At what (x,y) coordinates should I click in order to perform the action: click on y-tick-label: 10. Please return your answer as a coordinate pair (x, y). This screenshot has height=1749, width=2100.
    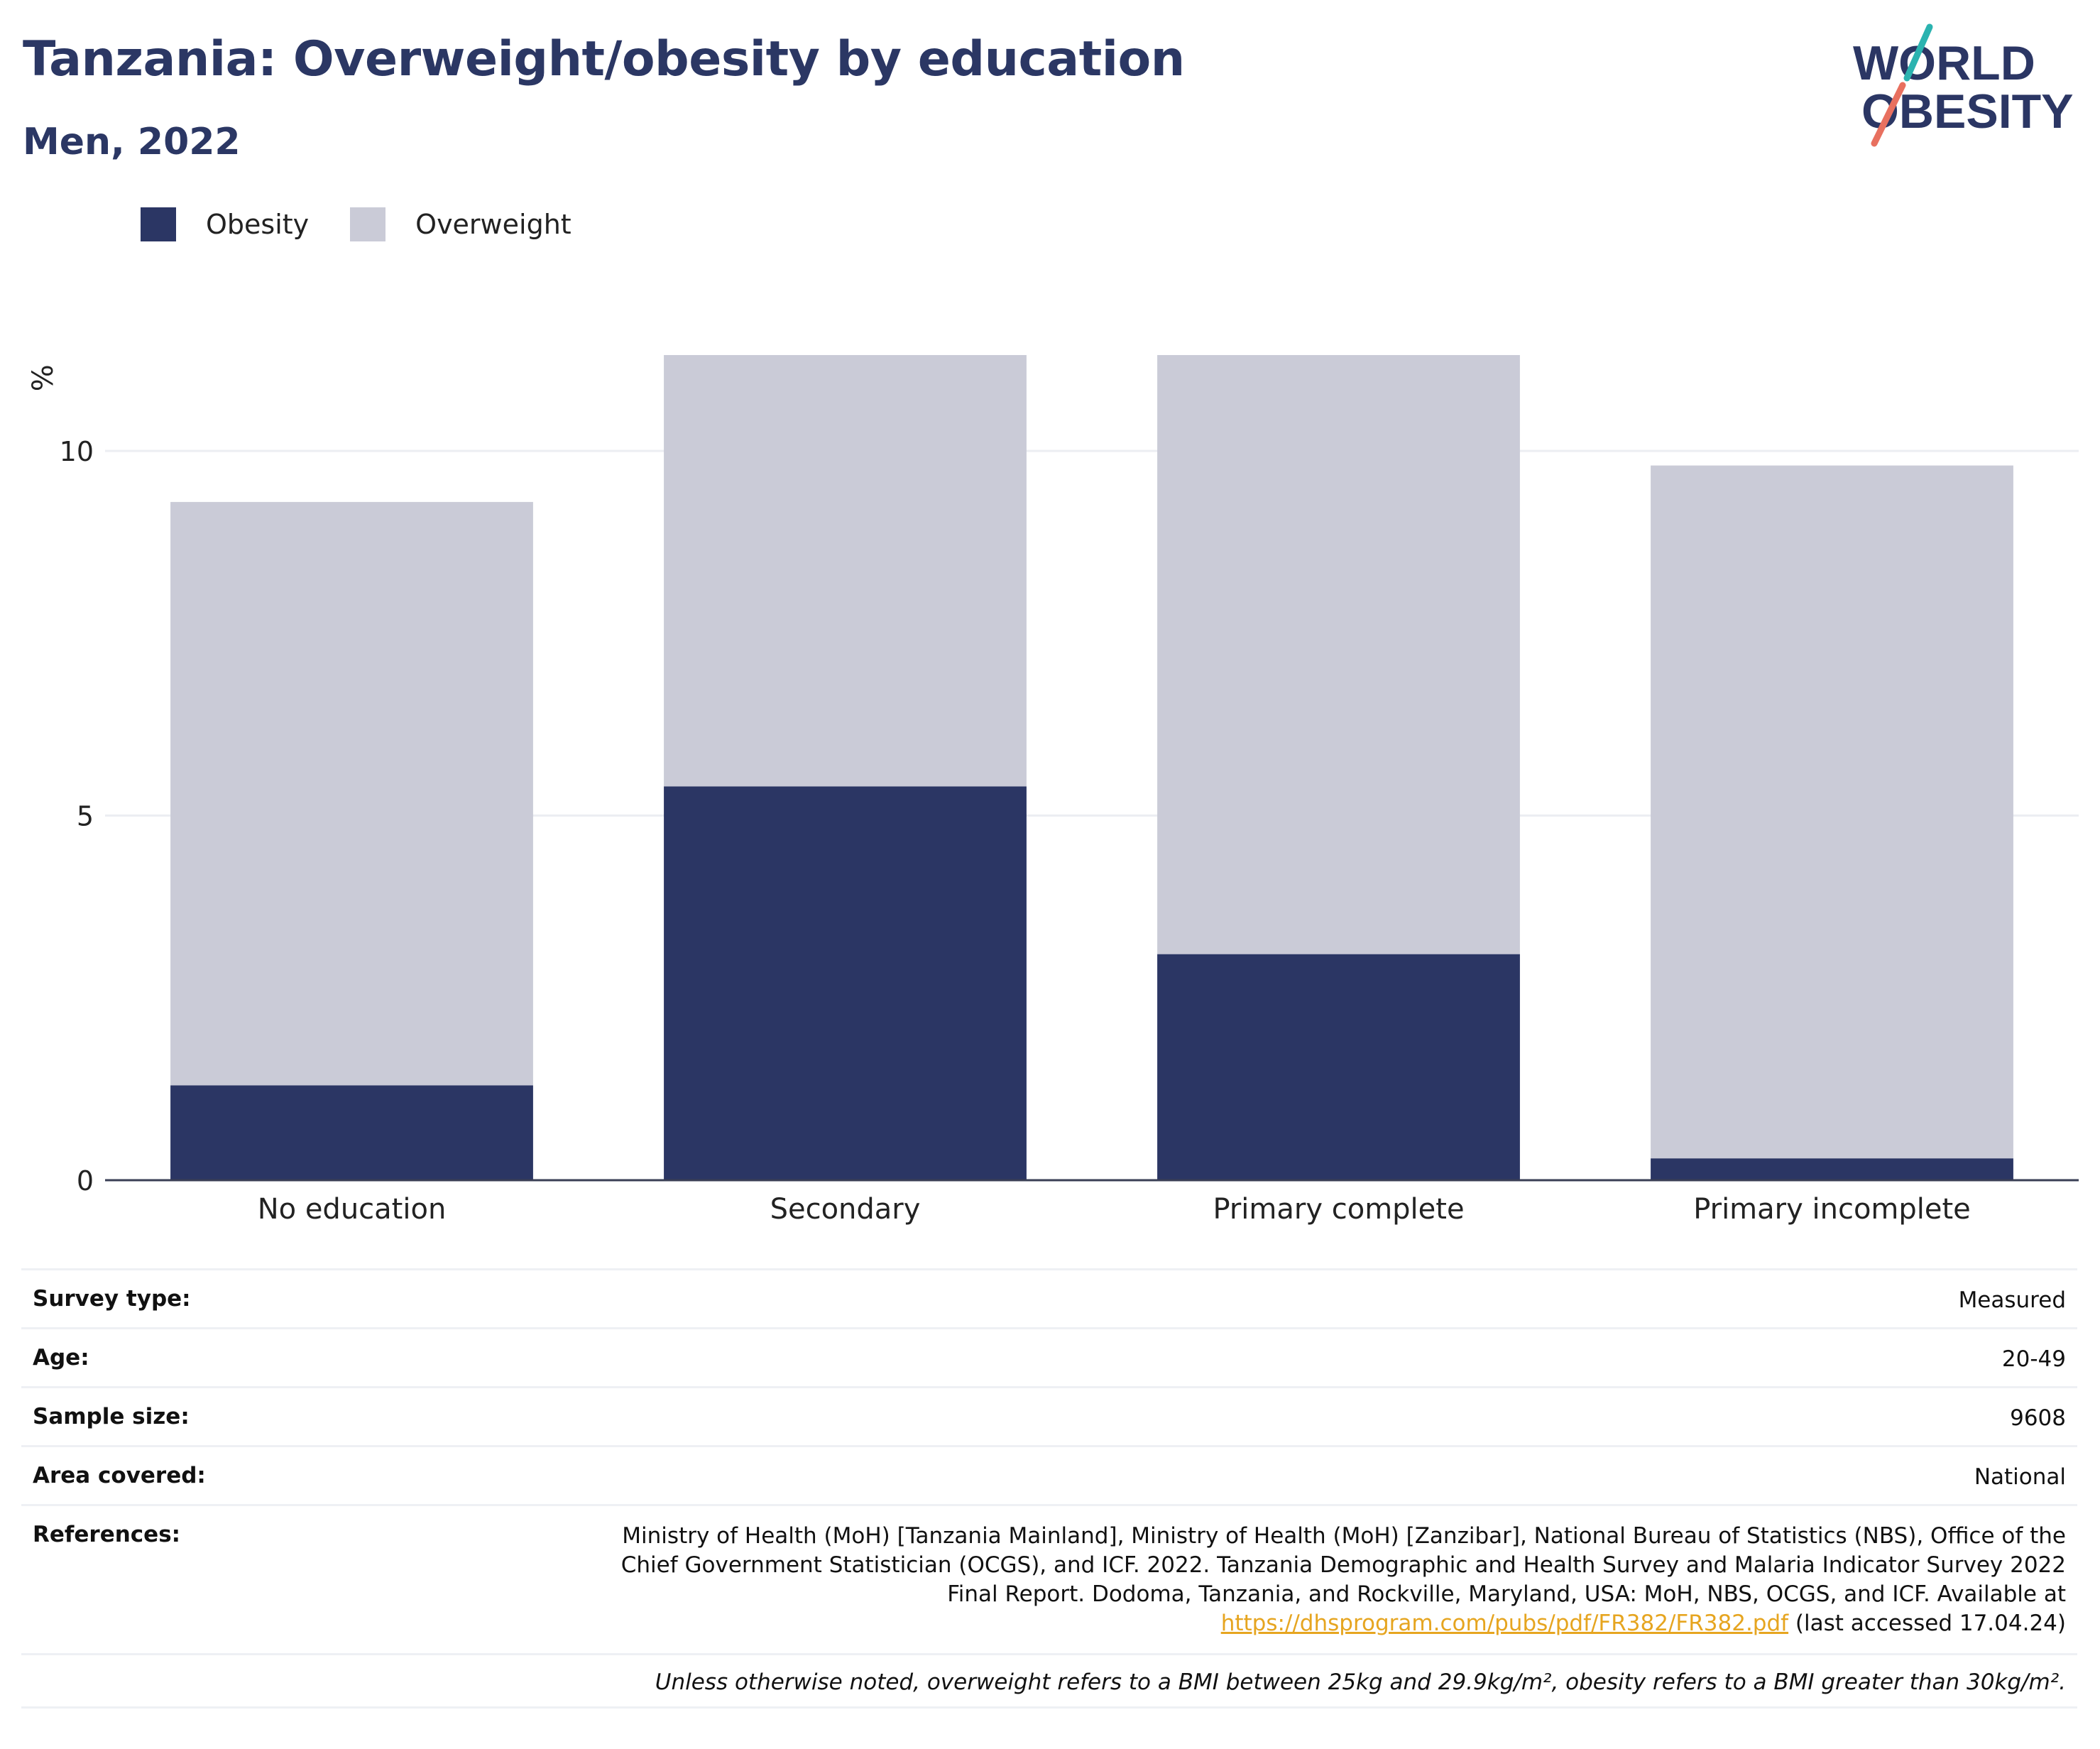
    Looking at the image, I should click on (77, 451).